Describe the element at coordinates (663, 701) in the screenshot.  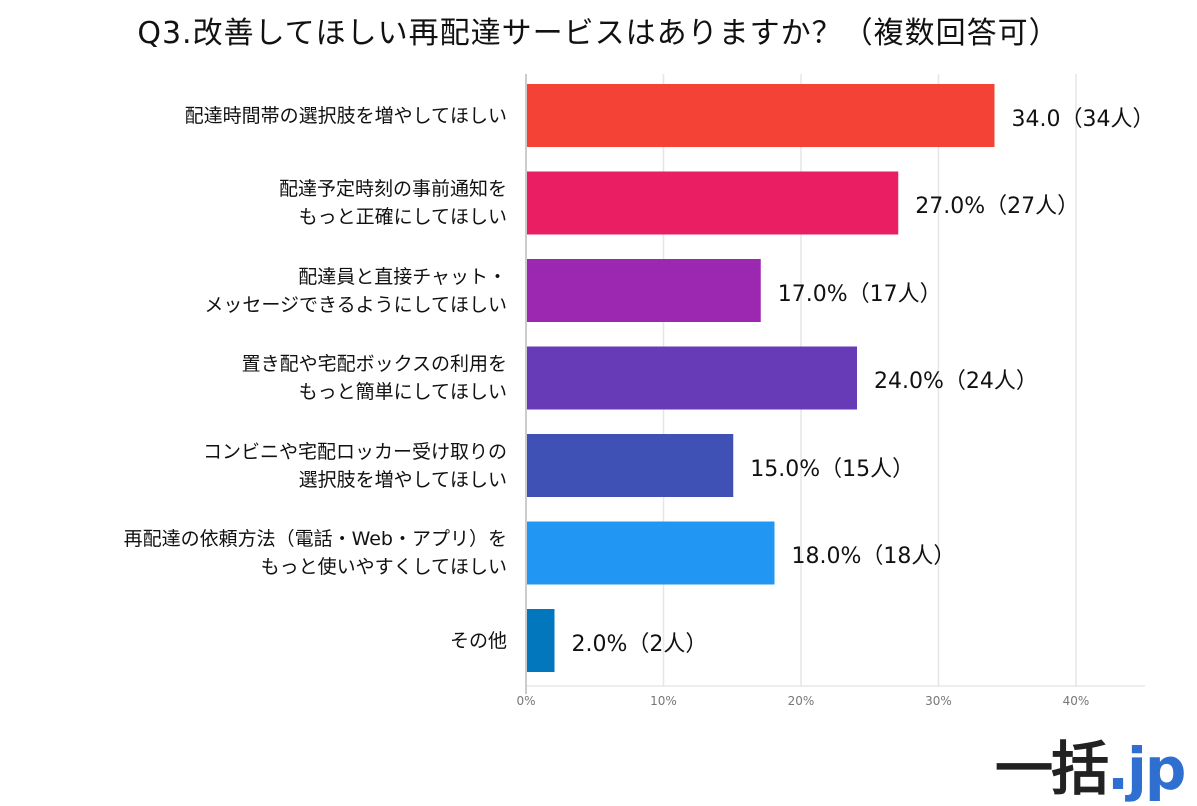
I see `x-tick-label: 10%` at that location.